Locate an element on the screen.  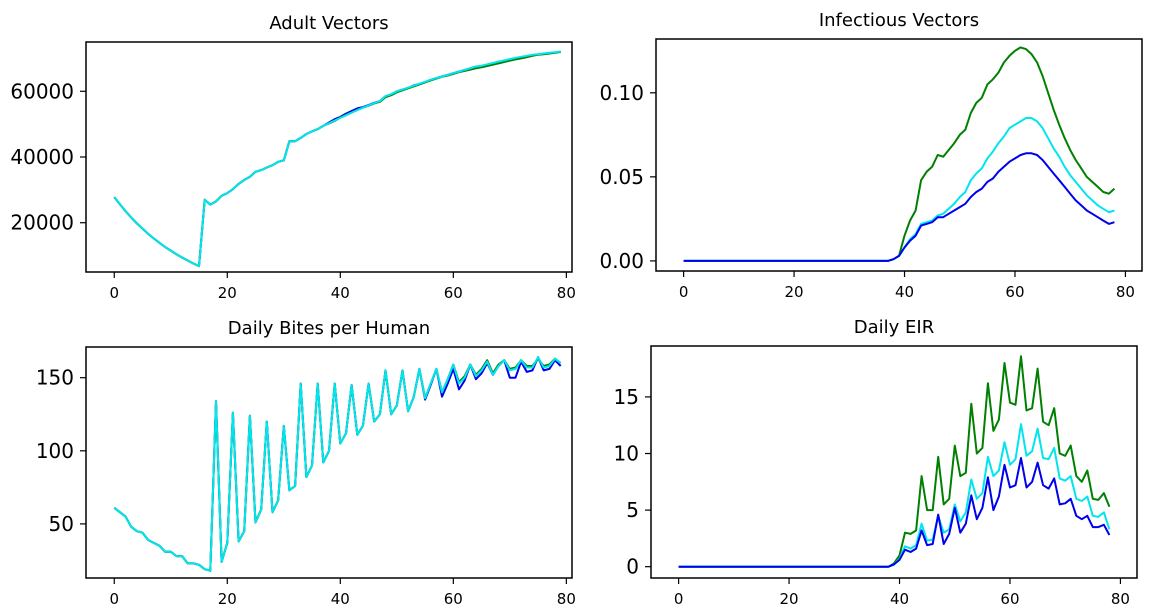
y-tick-label: 0.00 is located at coordinates (621, 261).